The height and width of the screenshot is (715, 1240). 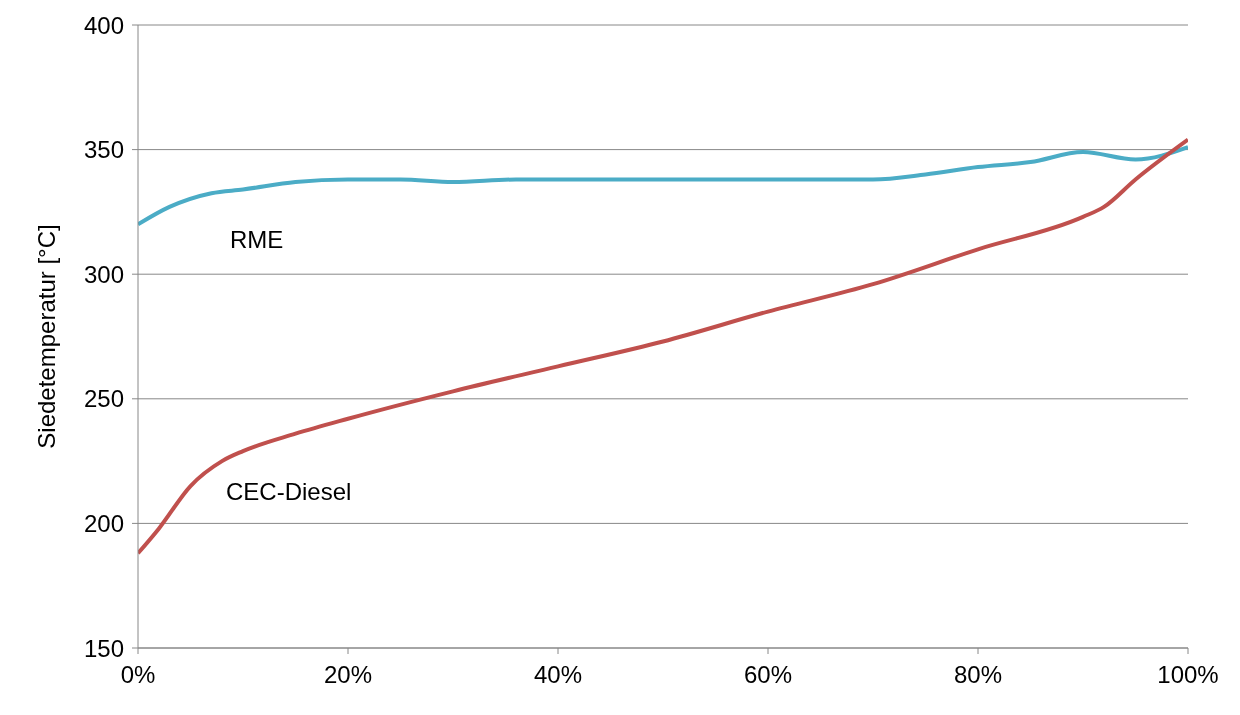 I want to click on y-tick-label: 300, so click(x=103, y=274).